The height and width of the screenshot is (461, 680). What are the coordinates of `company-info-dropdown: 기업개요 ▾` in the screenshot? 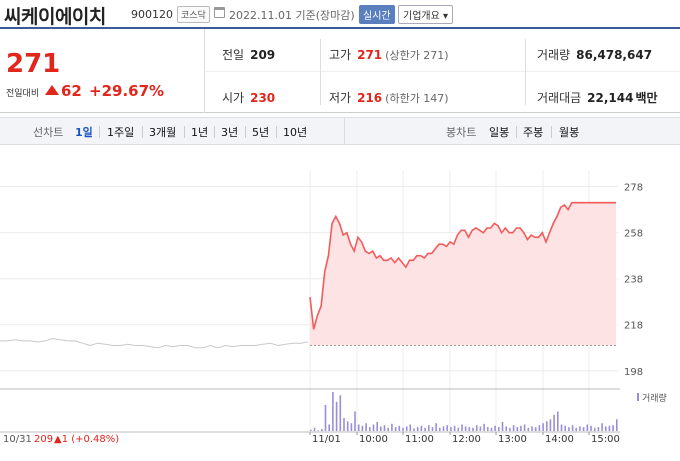 It's located at (425, 14).